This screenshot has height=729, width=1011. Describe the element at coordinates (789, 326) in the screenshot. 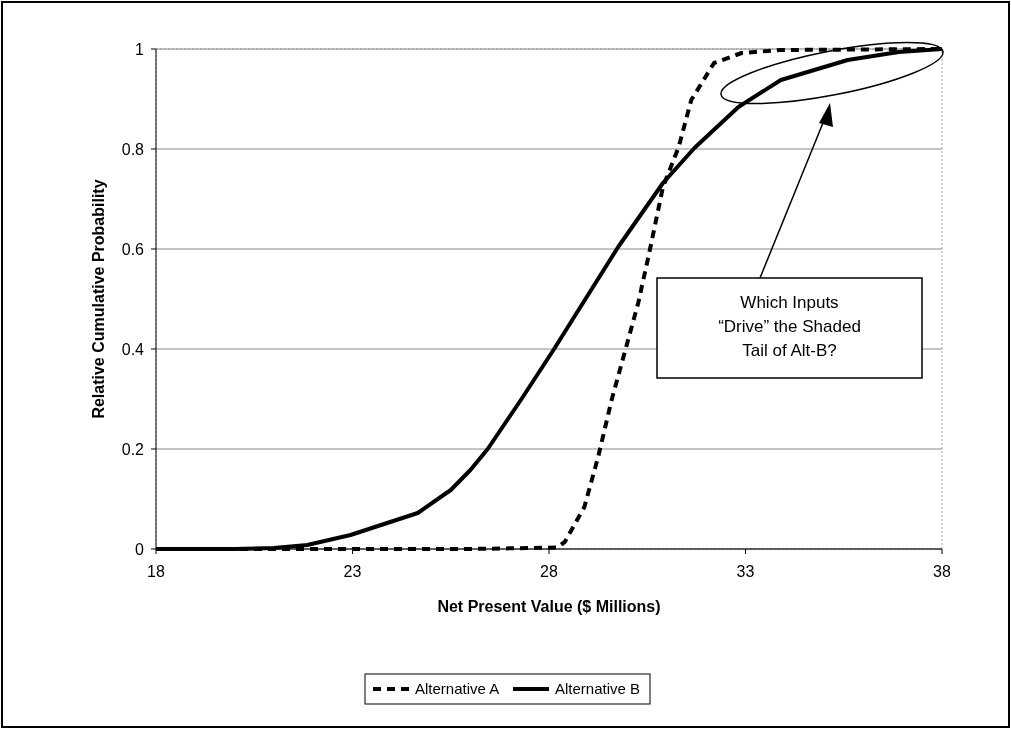

I see `annotation: Which Inputs “Drive” the Shaded Tail of Alt-B?` at that location.